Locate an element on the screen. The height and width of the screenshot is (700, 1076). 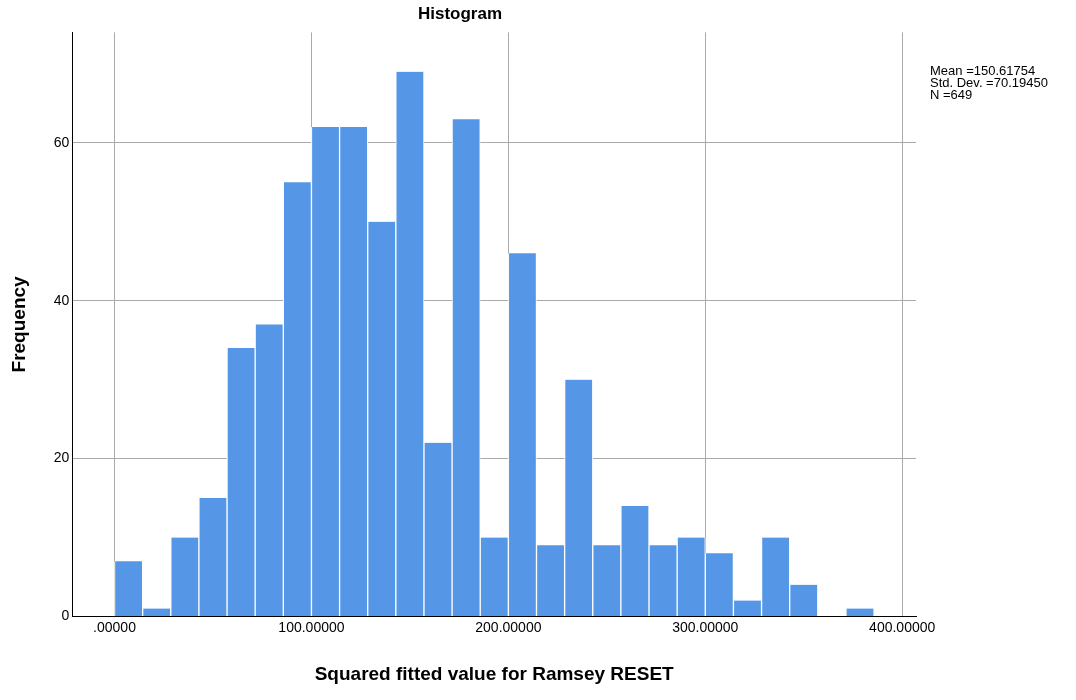
x-tick-label: 300.00000 is located at coordinates (705, 626).